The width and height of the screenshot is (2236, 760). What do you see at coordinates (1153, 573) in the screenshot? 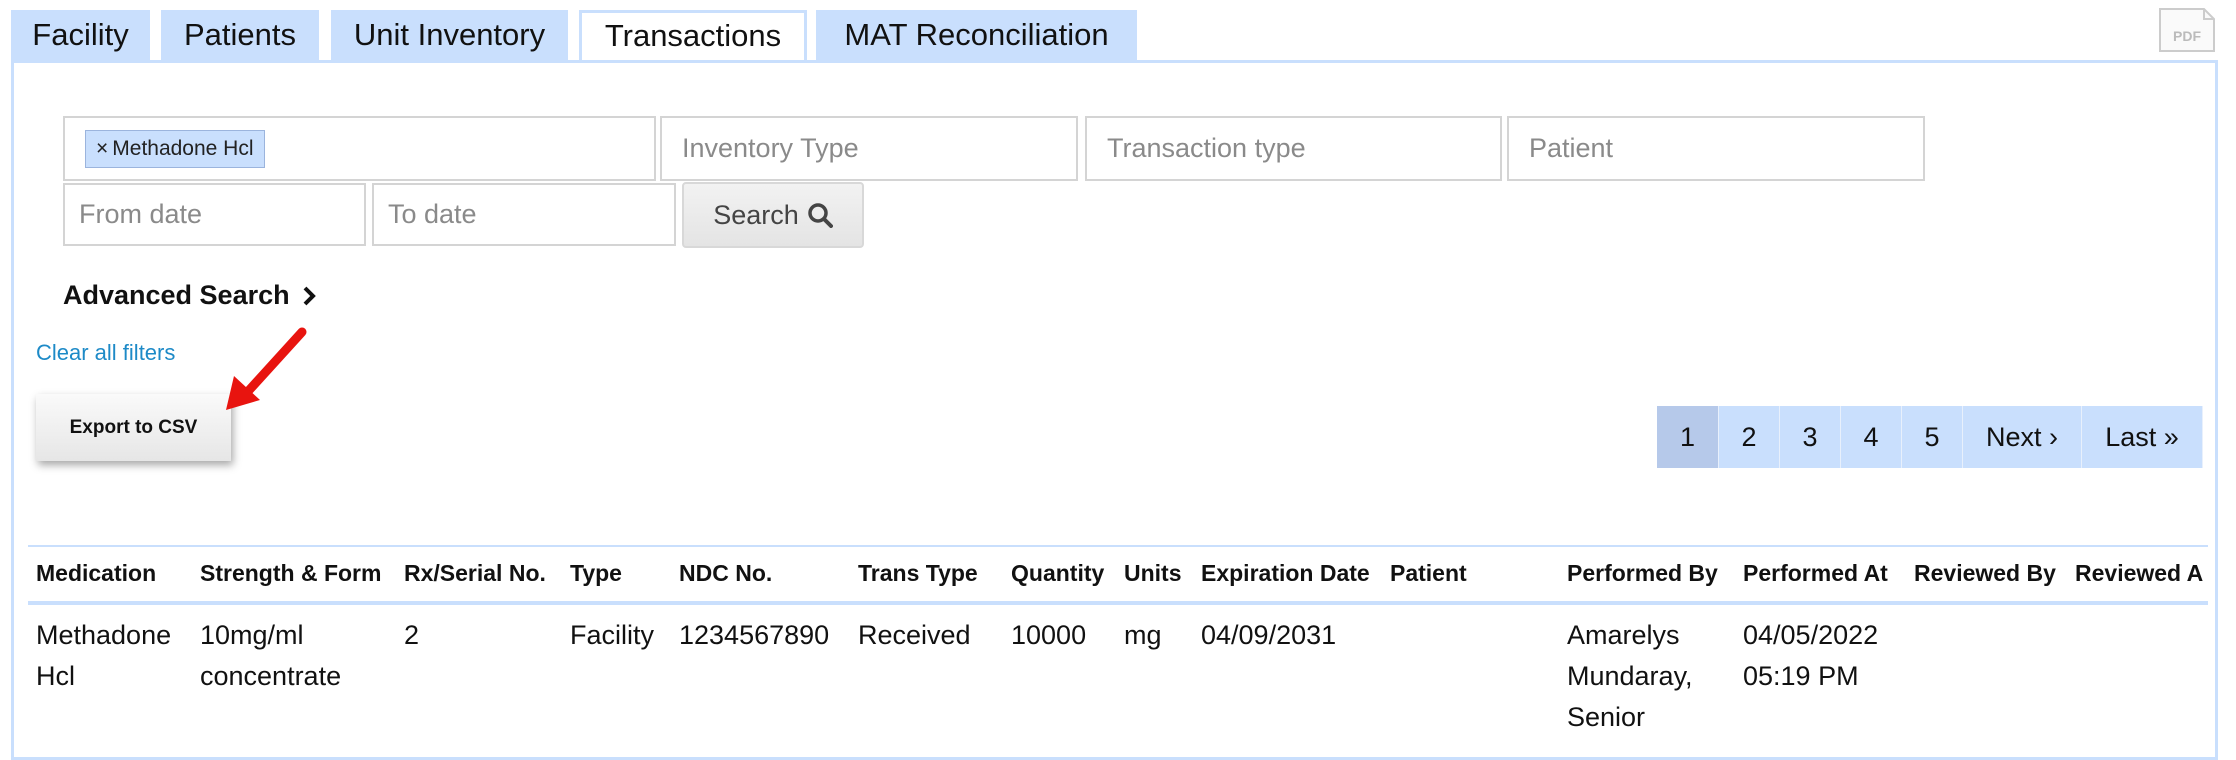
I see `col-units: Units` at bounding box center [1153, 573].